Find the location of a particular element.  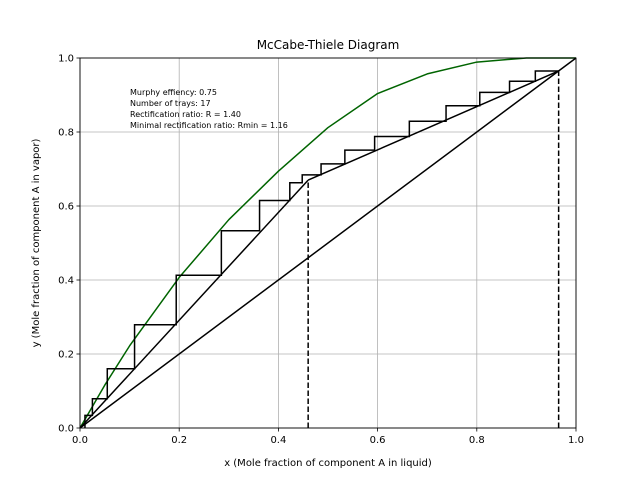

y-tick-label-1: 0.2 is located at coordinates (66, 355).